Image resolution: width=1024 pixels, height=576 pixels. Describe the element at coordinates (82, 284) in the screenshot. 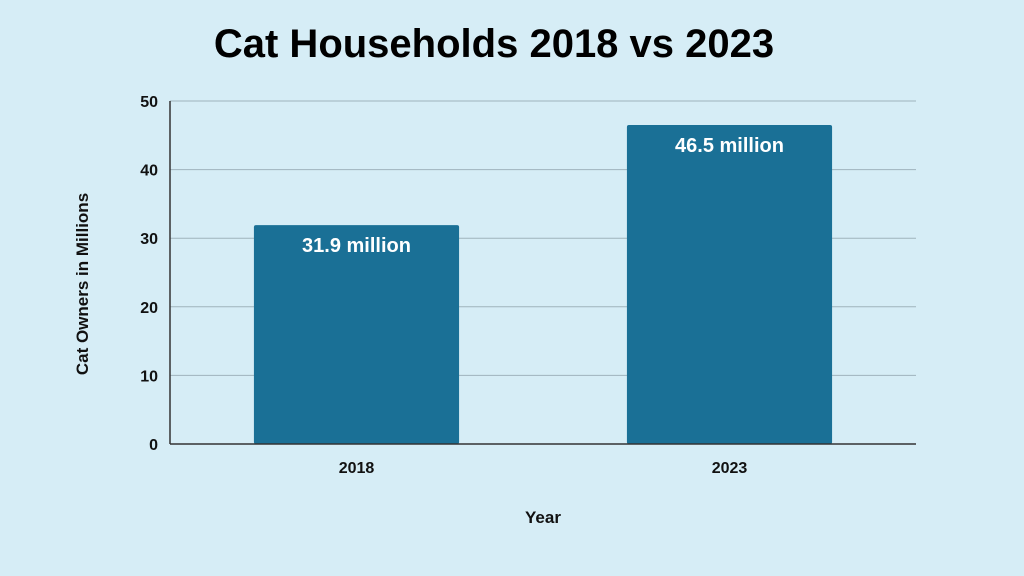

I see `y-axis-title: Cat Owners in Millions` at that location.